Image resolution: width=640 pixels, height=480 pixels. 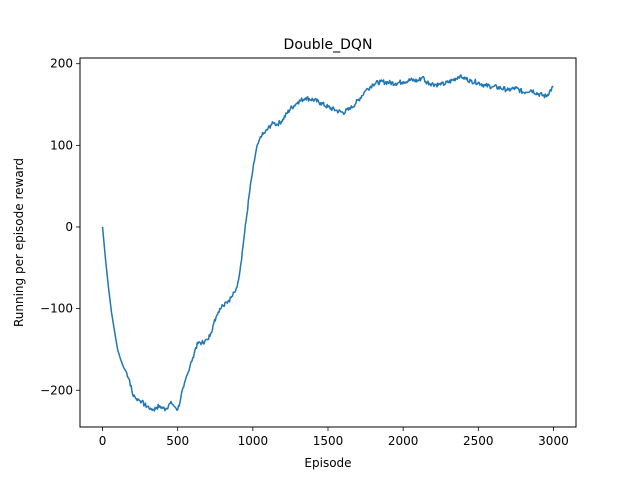 I want to click on y-tick-label: 100, so click(x=61, y=145).